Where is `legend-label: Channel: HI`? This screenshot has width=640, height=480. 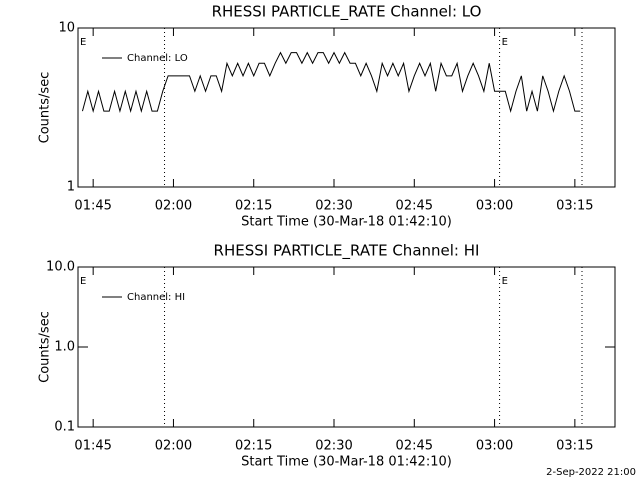 legend-label: Channel: HI is located at coordinates (156, 297).